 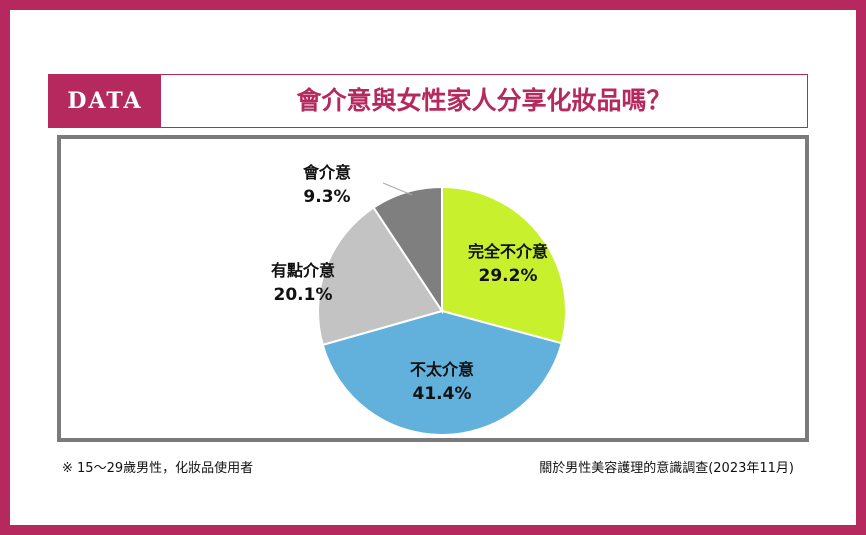 I want to click on chart-title: 會介意與女性家人分享化妝品嗎？, so click(x=484, y=100).